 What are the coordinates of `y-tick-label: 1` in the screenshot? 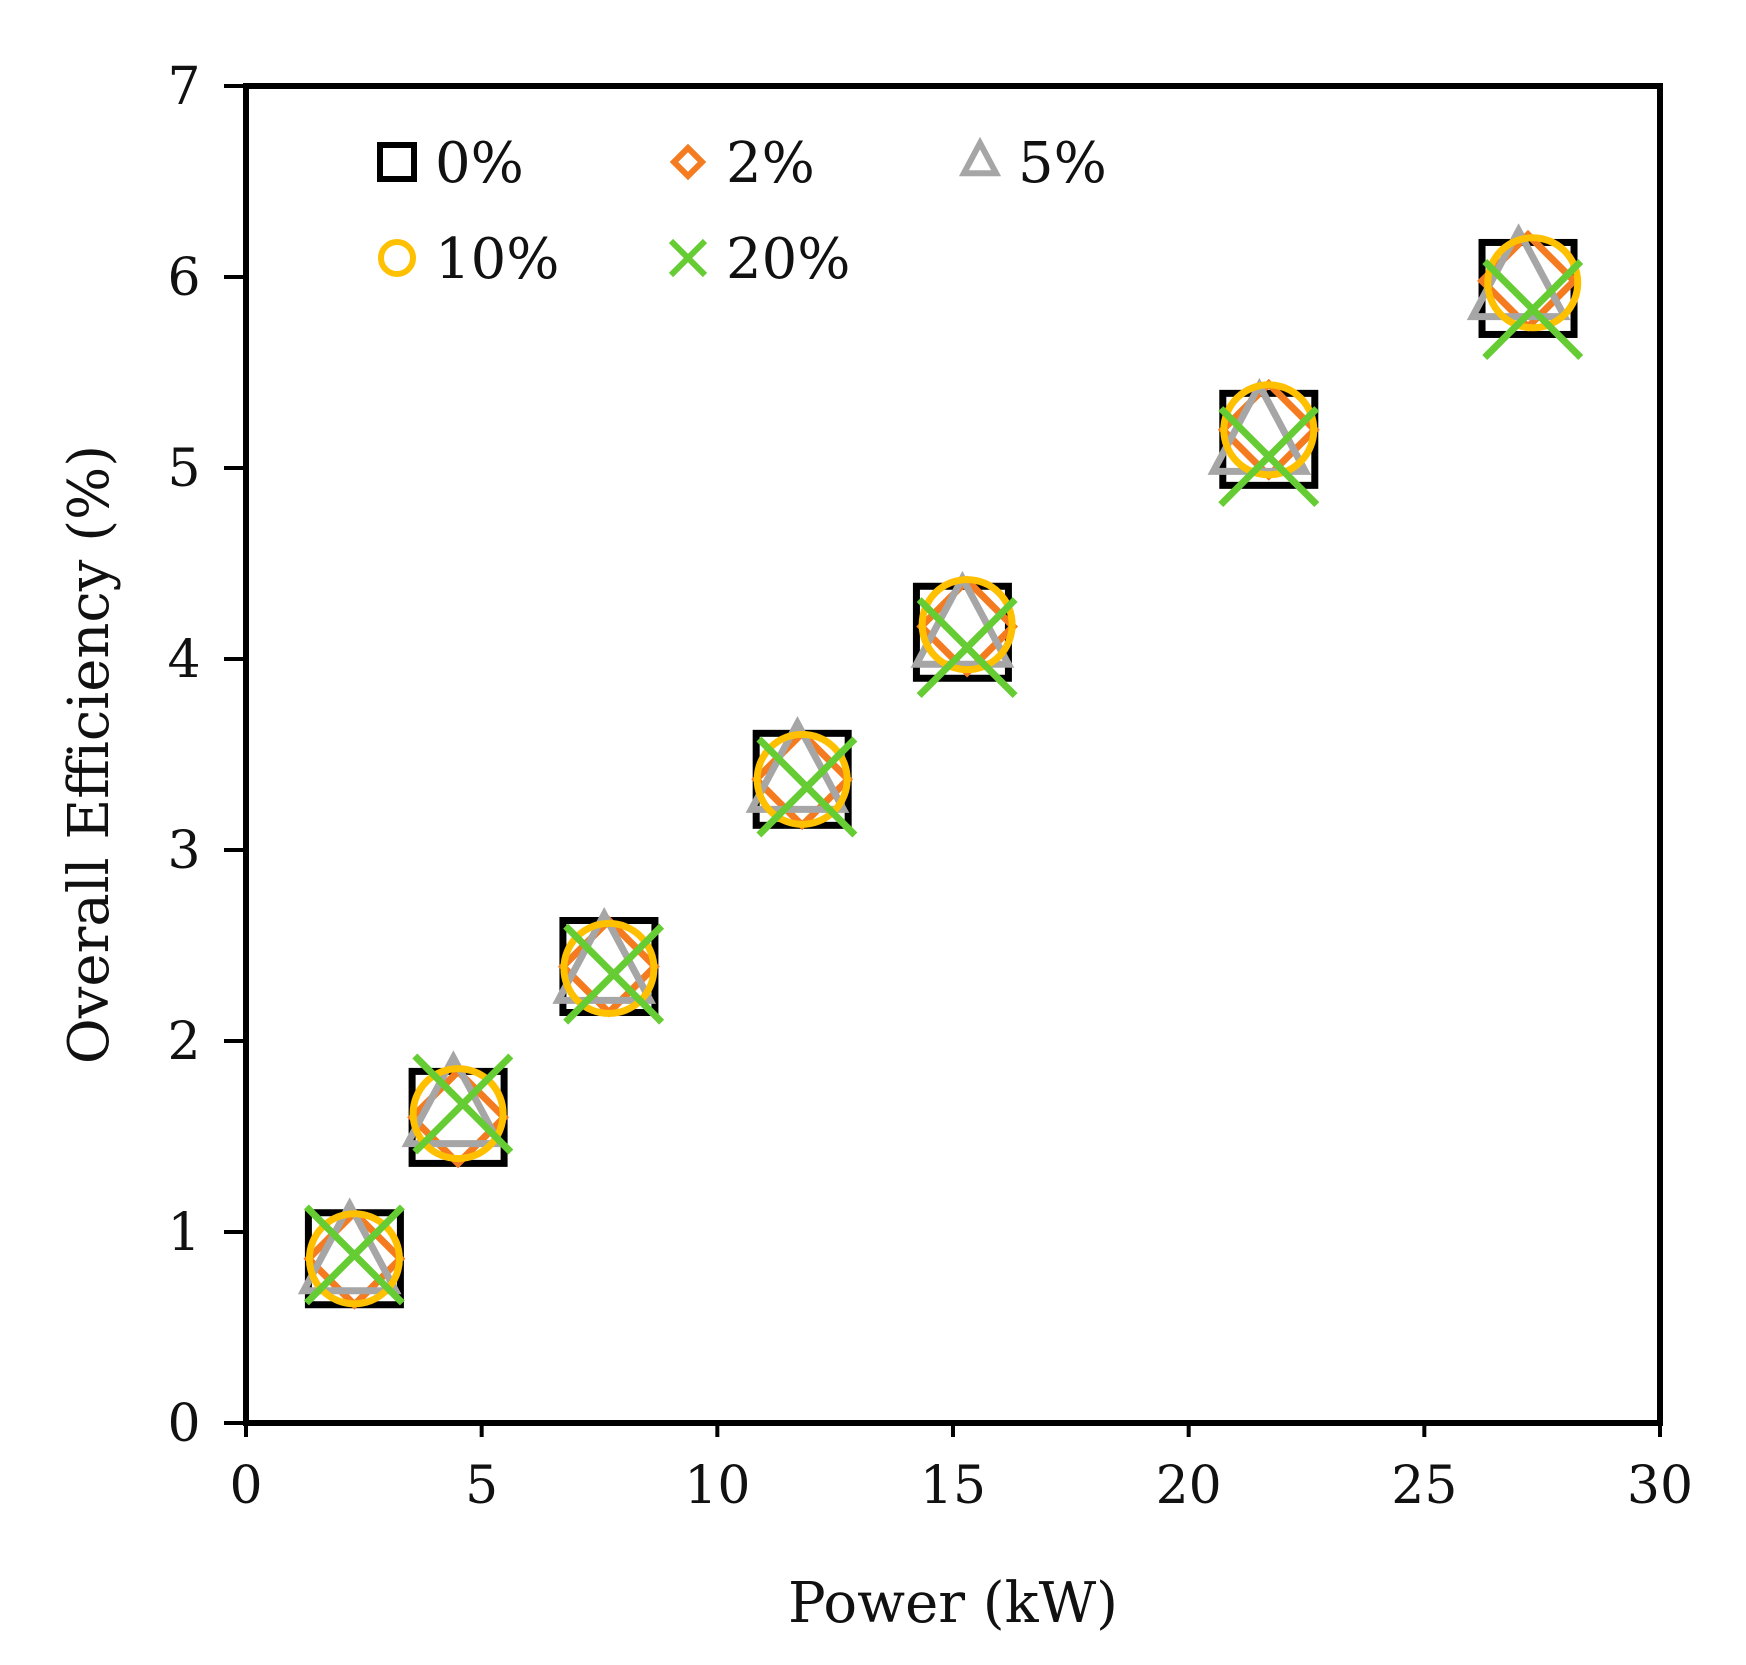 It's located at (183, 1233).